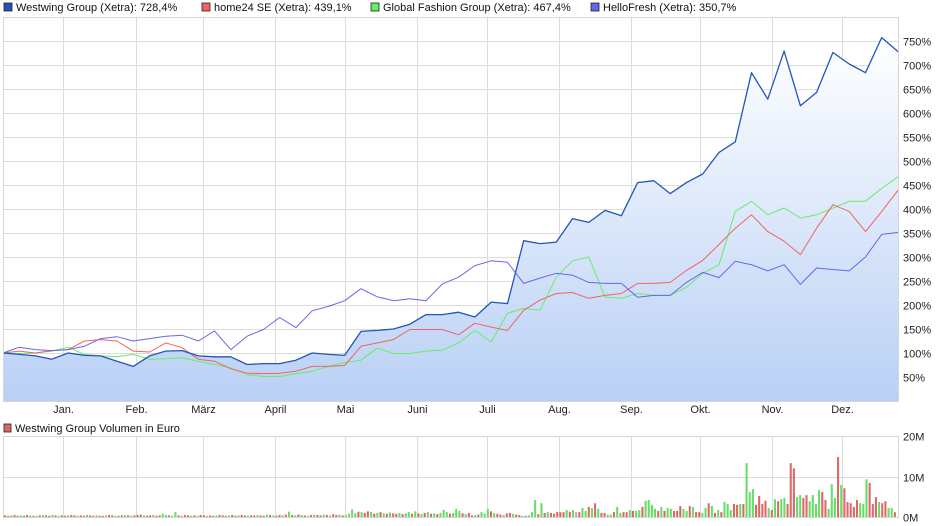 The image size is (940, 526). Describe the element at coordinates (595, 7) in the screenshot. I see `legend-swatch-hellofresh` at that location.